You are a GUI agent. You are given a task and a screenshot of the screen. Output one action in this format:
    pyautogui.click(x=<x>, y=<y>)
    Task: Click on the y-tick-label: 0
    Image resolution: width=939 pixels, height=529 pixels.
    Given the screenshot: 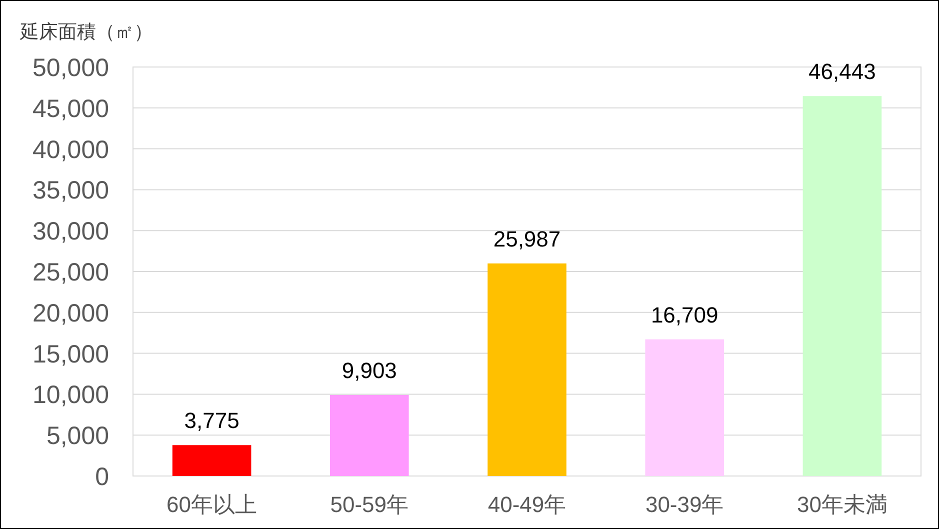 What is the action you would take?
    pyautogui.click(x=102, y=477)
    